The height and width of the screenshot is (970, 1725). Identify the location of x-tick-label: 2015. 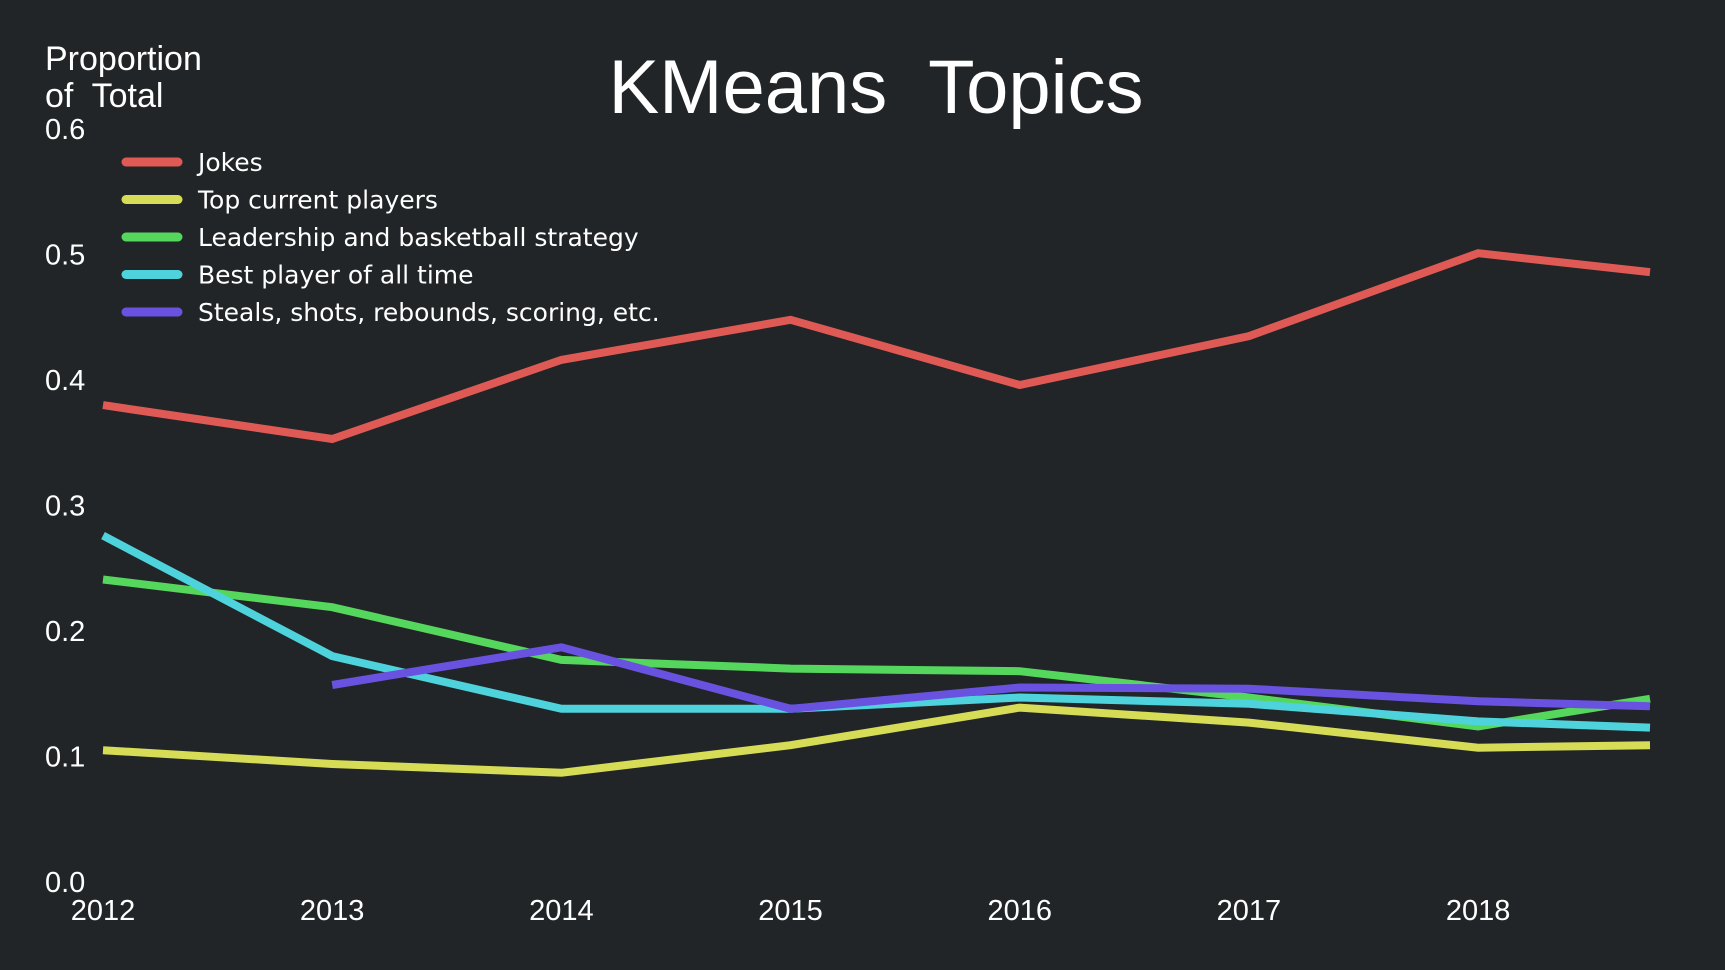
(790, 911).